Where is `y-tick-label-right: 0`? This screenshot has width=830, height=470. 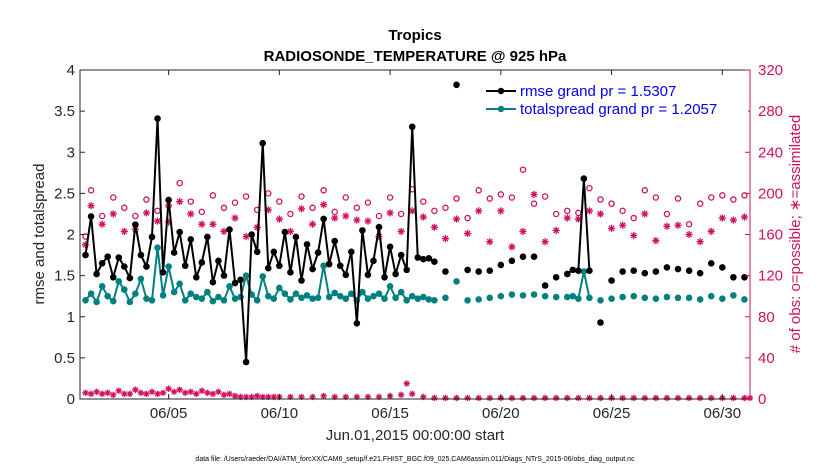 y-tick-label-right: 0 is located at coordinates (762, 399).